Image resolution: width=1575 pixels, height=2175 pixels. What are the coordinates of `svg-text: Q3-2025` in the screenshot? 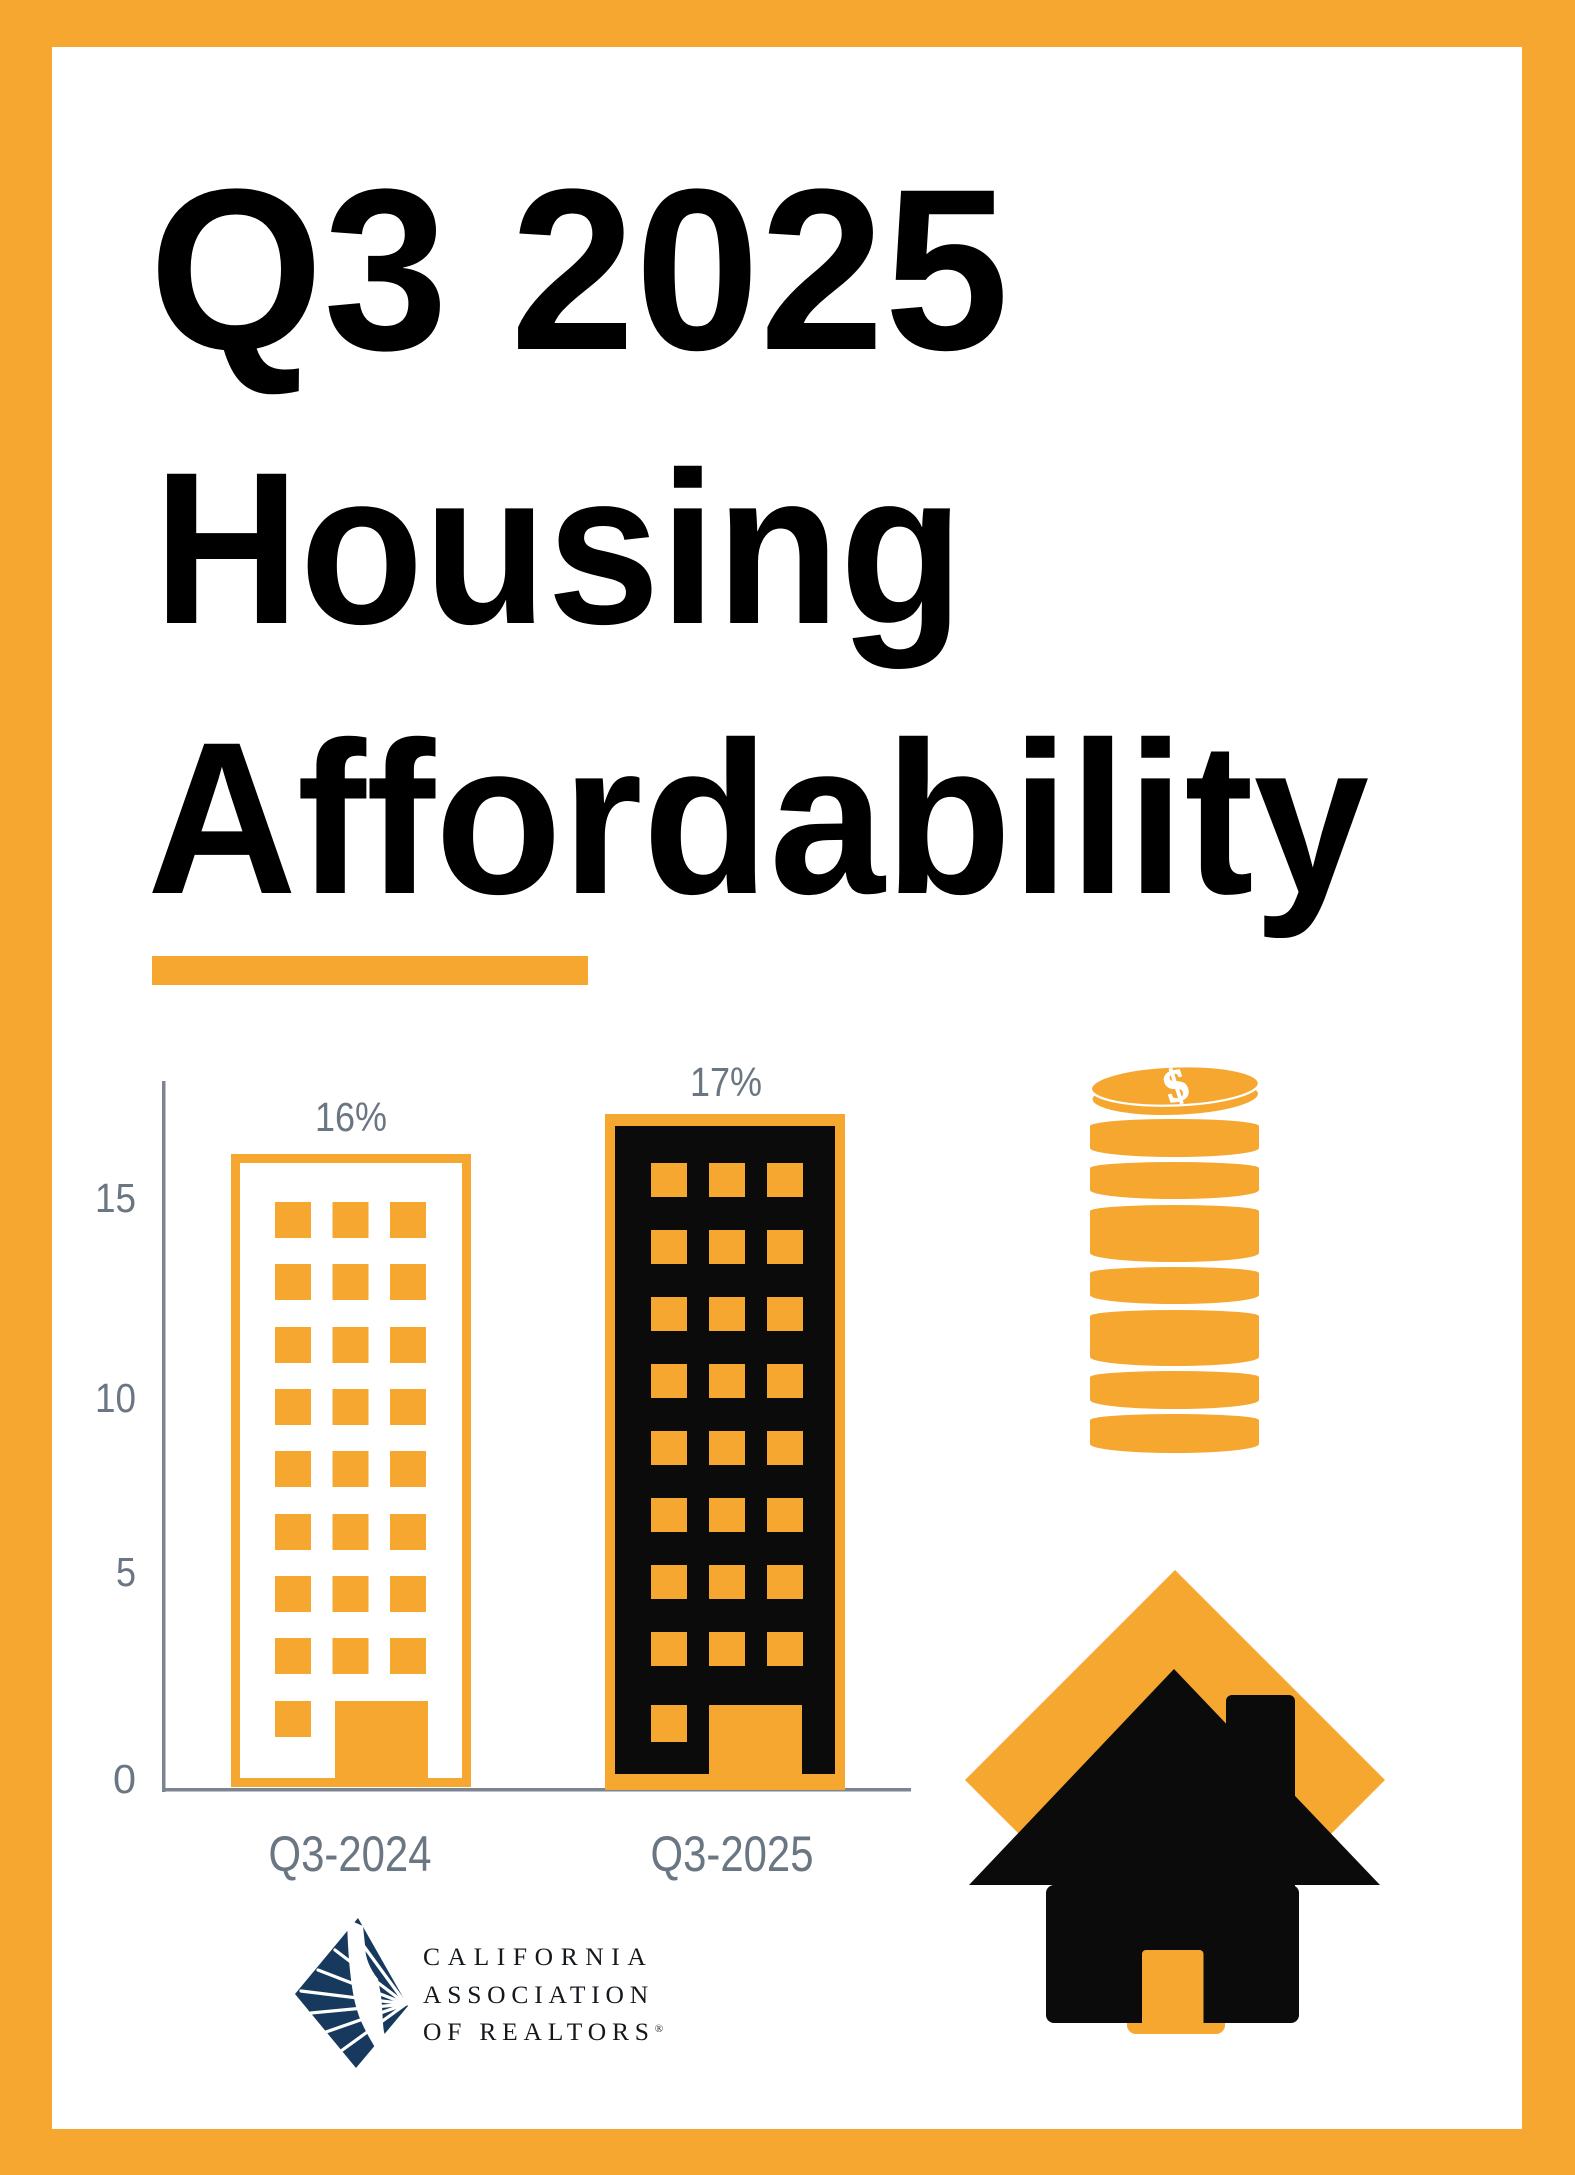 It's located at (732, 1854).